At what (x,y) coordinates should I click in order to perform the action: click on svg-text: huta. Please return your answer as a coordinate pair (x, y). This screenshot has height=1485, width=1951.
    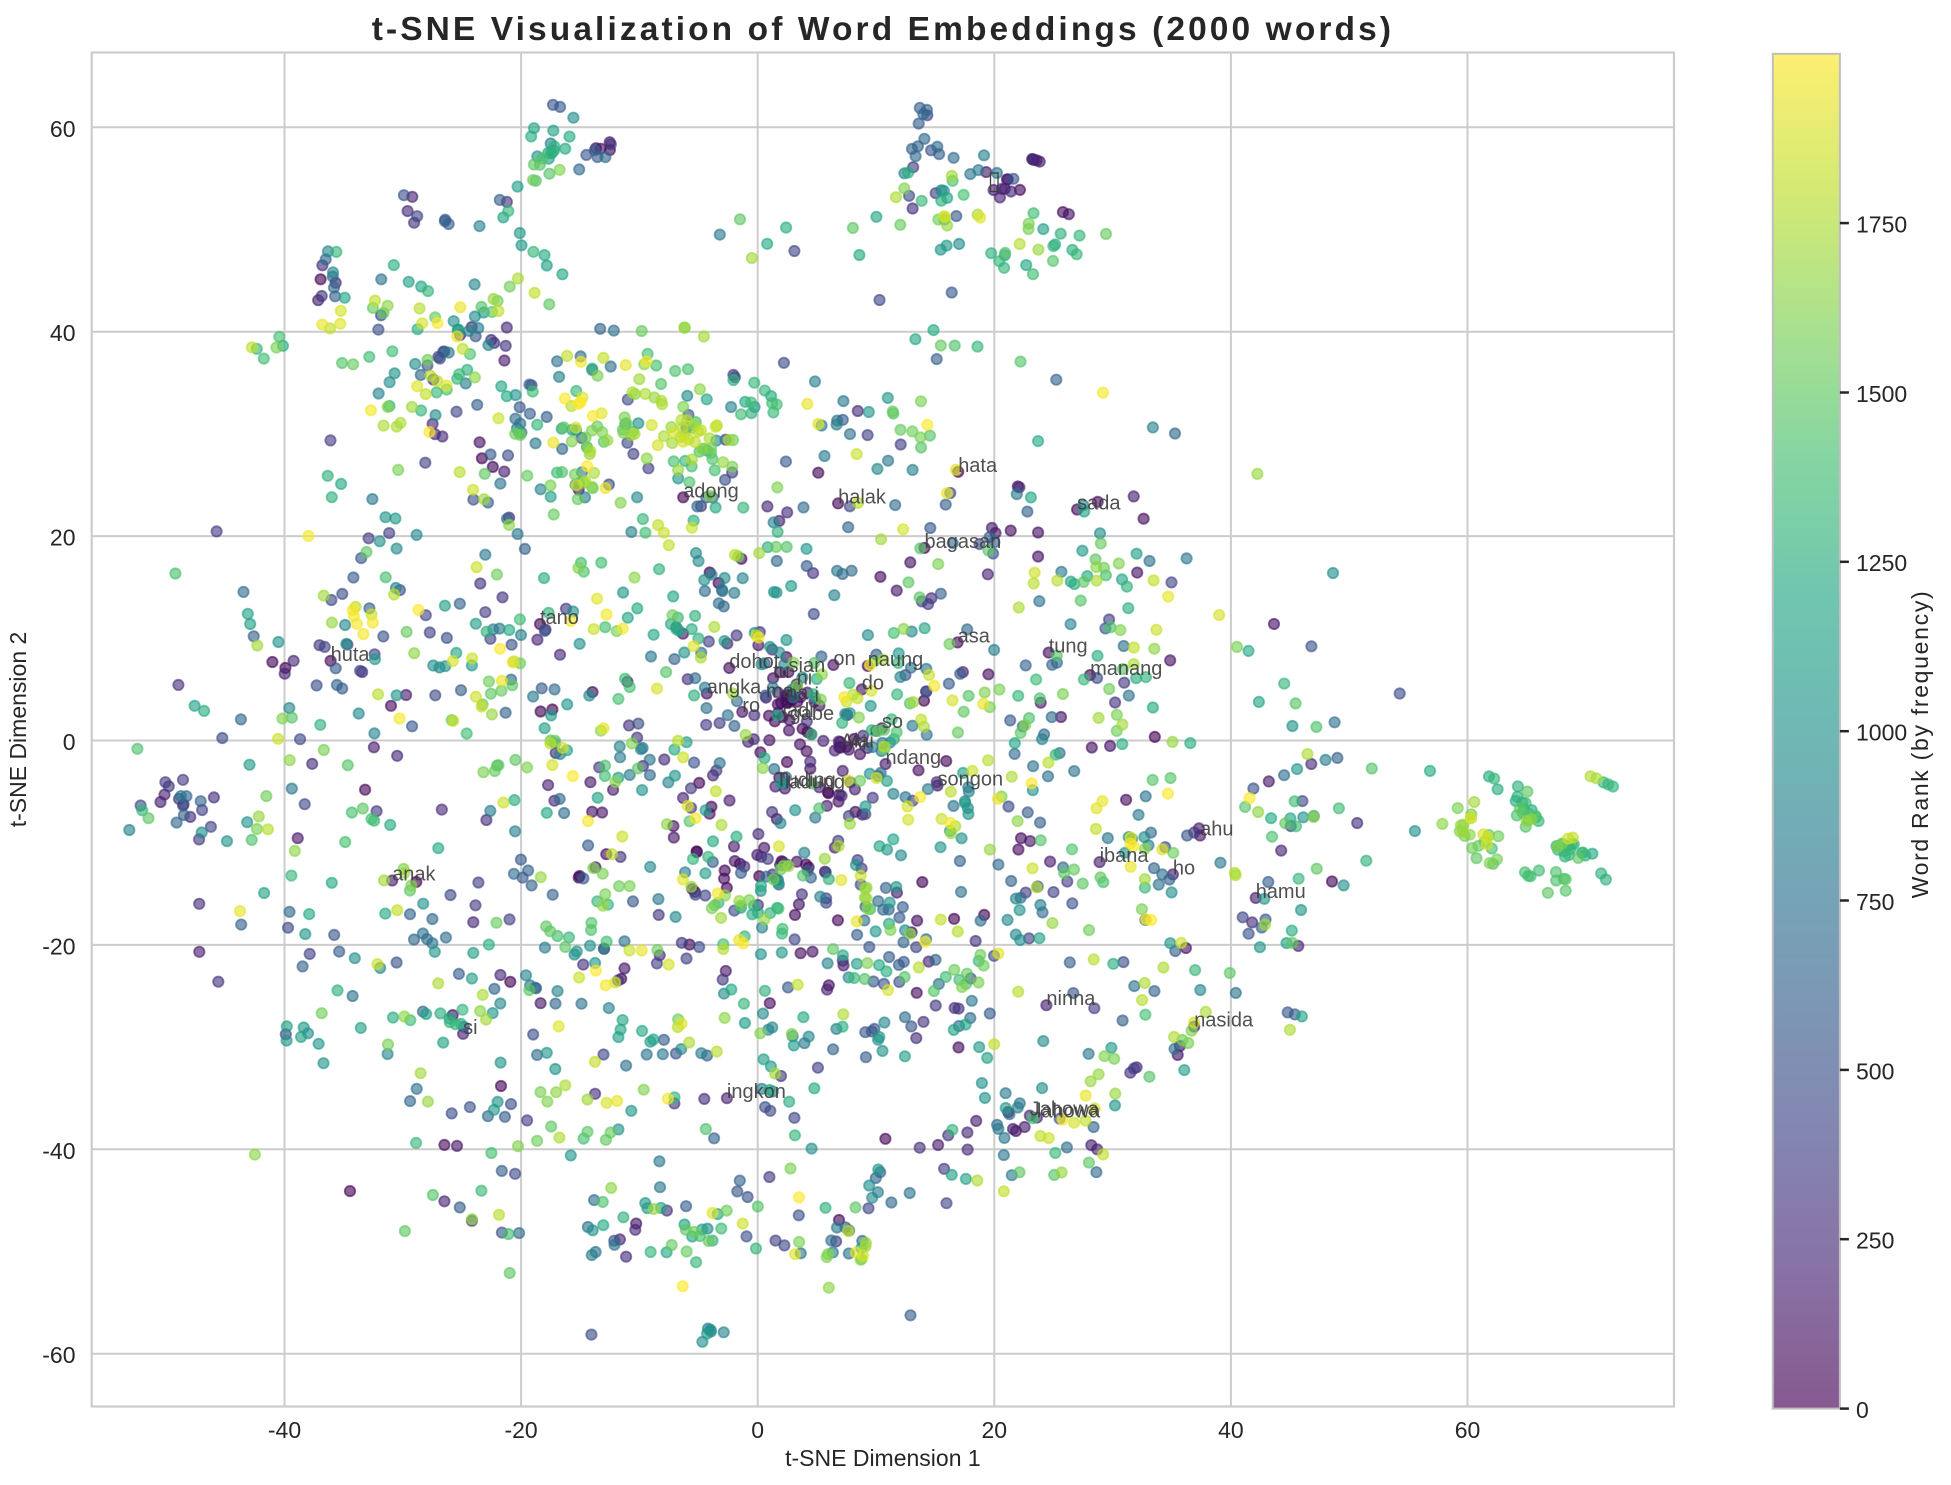
    Looking at the image, I should click on (351, 655).